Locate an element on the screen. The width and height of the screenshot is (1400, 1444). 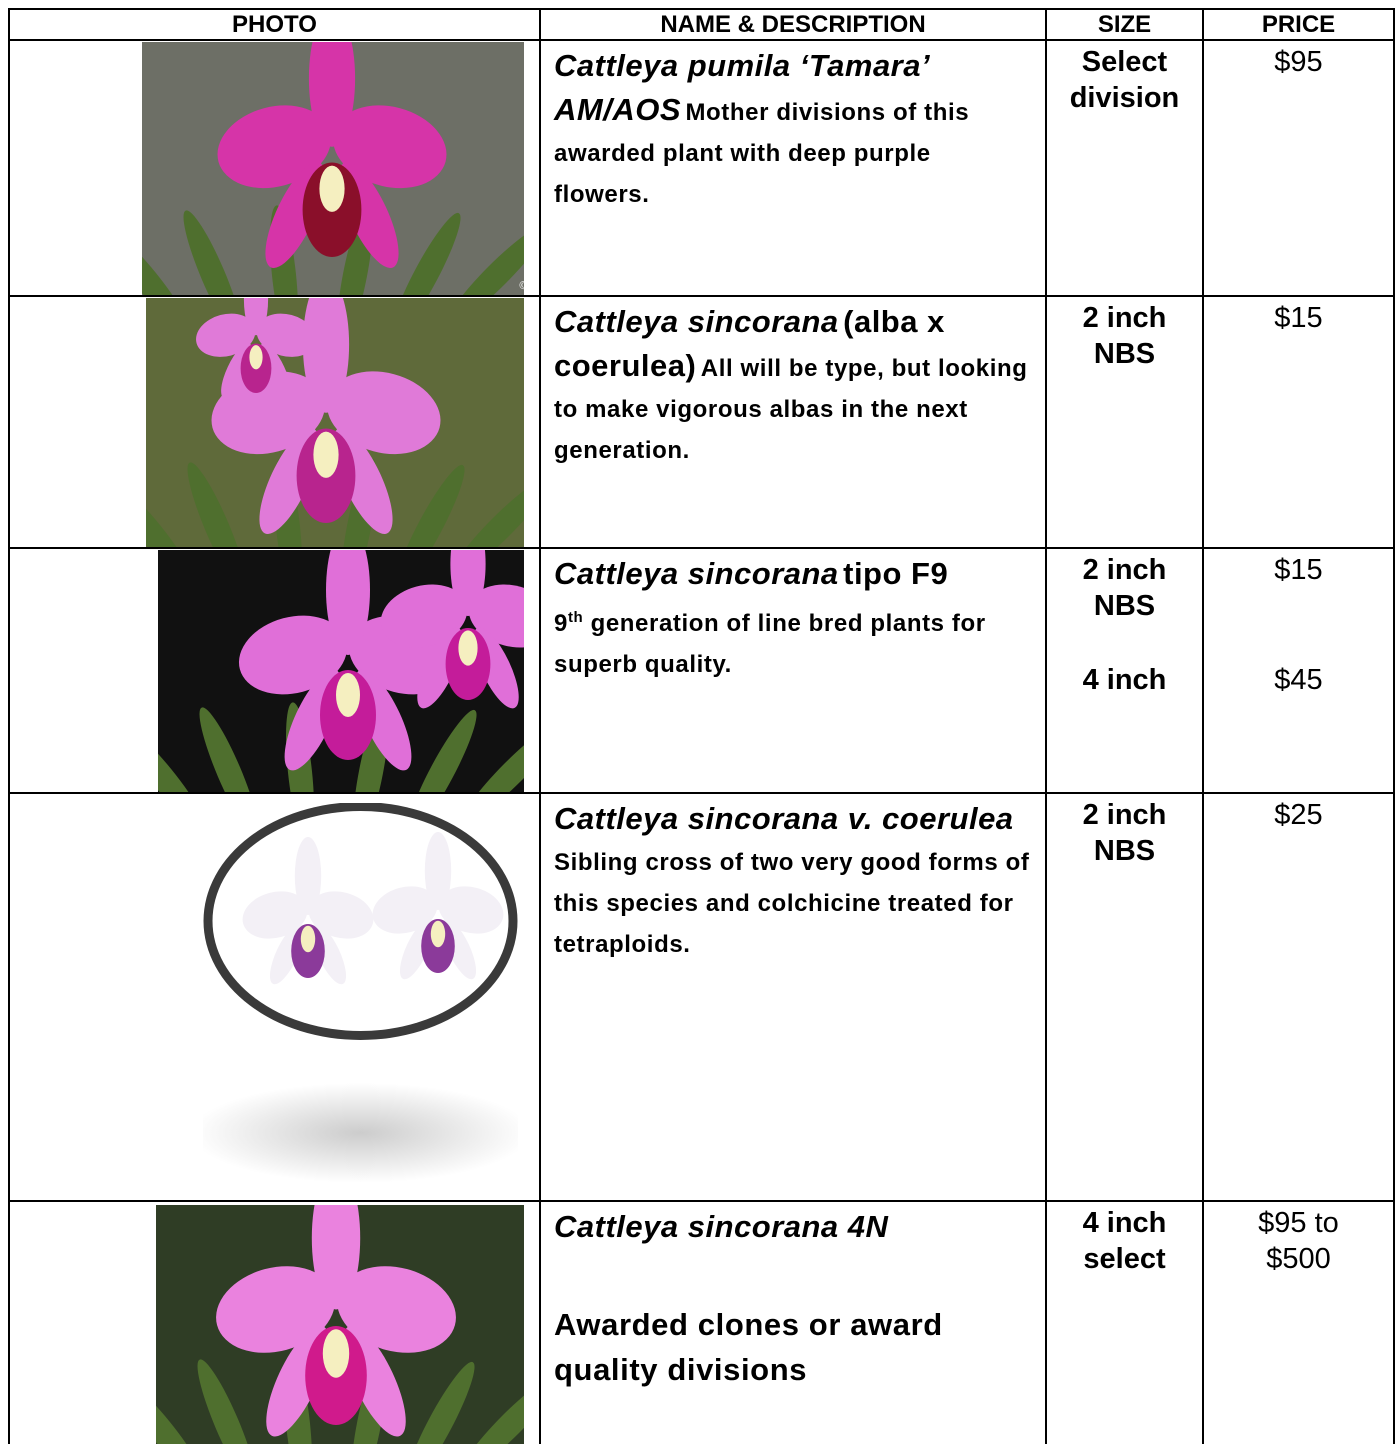
size-cell: 2 inch NBS 4 inch is located at coordinates (1123, 670).